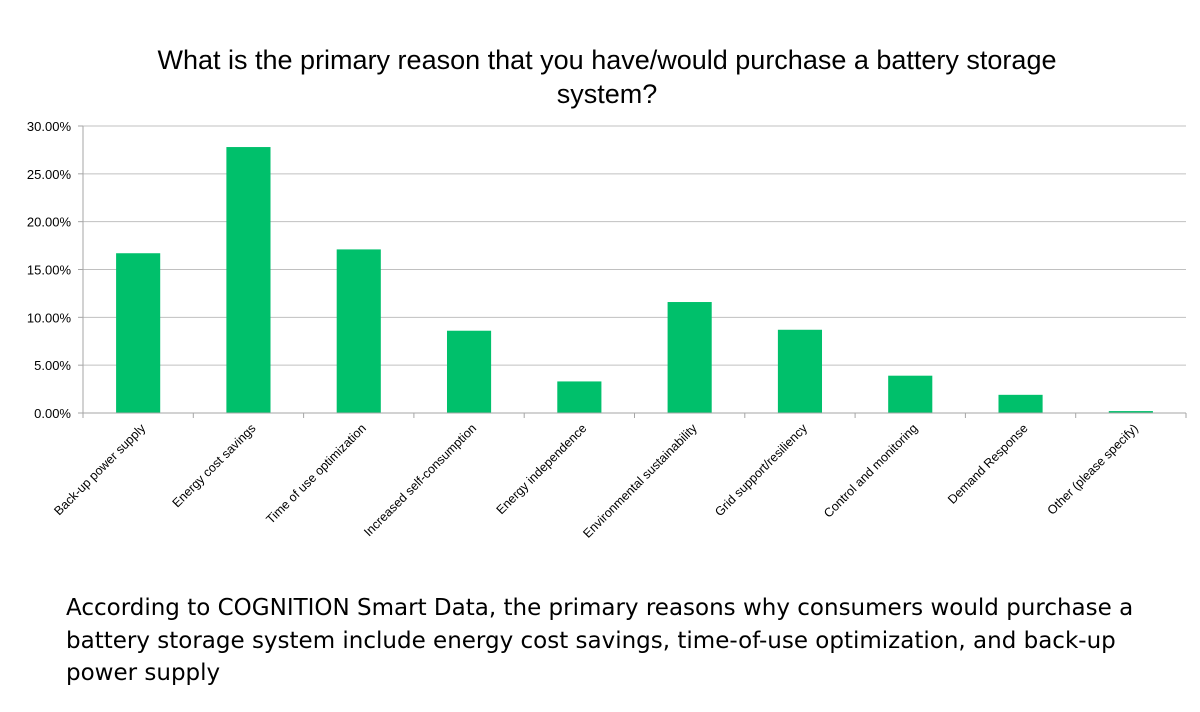 This screenshot has width=1200, height=712. I want to click on x-tick-label: Back-up power supply, so click(99, 469).